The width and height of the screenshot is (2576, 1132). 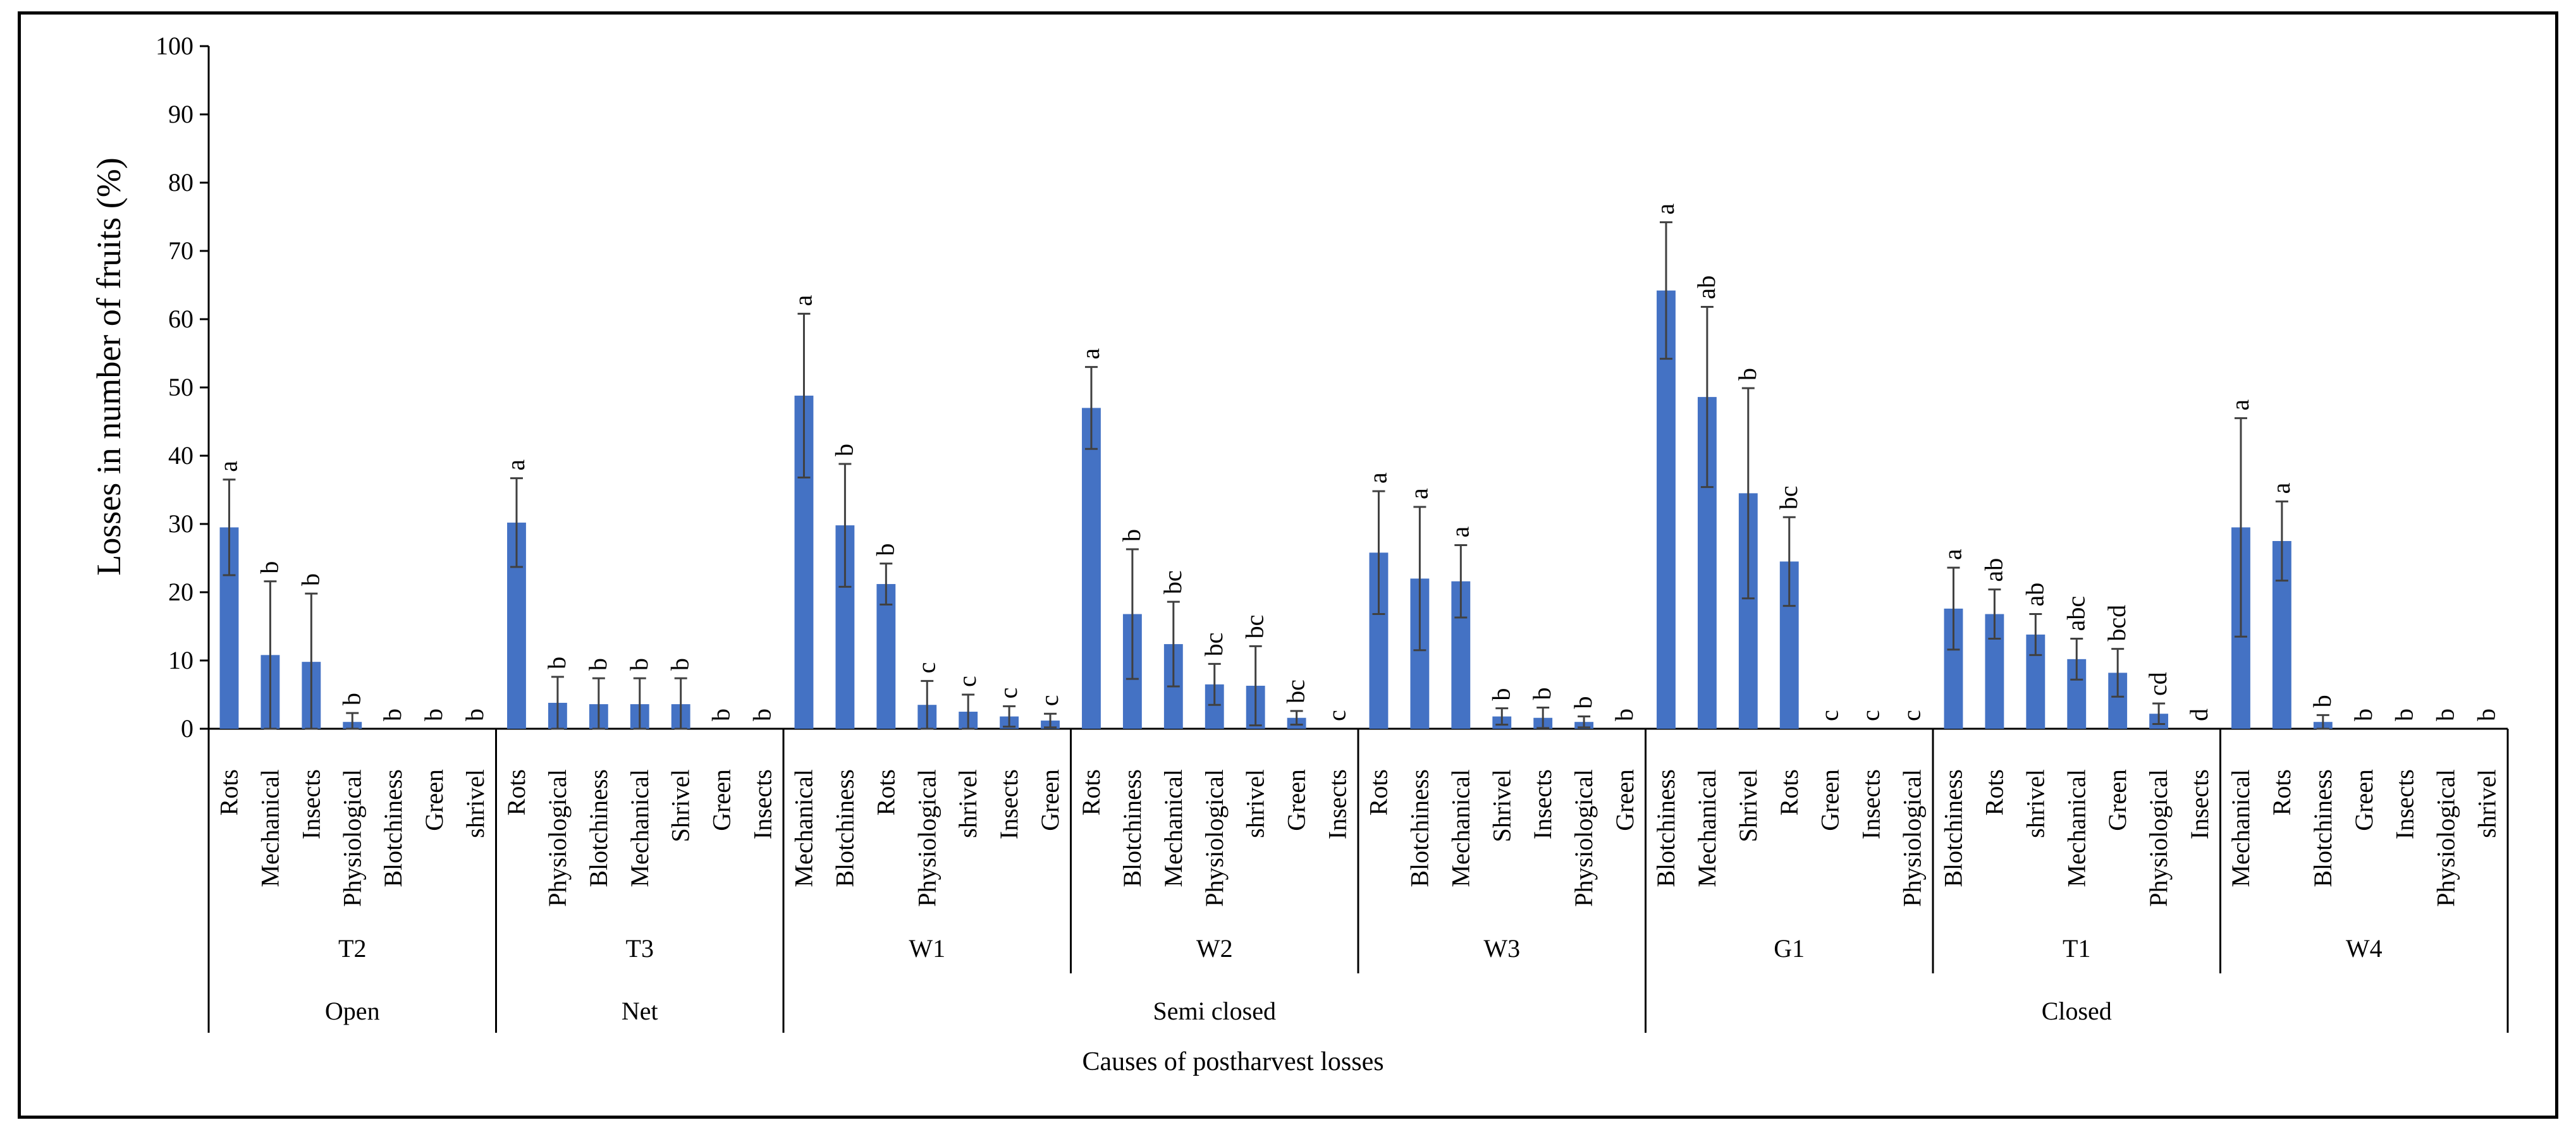 What do you see at coordinates (352, 948) in the screenshot?
I see `group-label: T2` at bounding box center [352, 948].